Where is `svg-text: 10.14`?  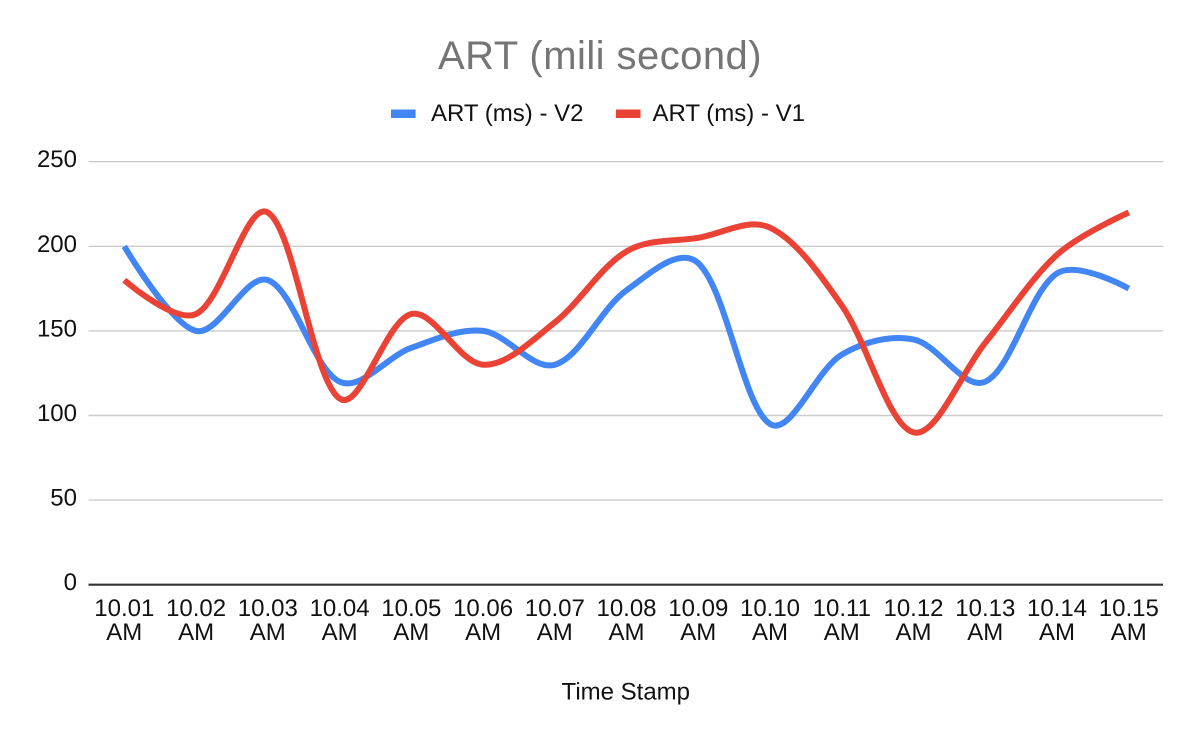 svg-text: 10.14 is located at coordinates (1057, 608).